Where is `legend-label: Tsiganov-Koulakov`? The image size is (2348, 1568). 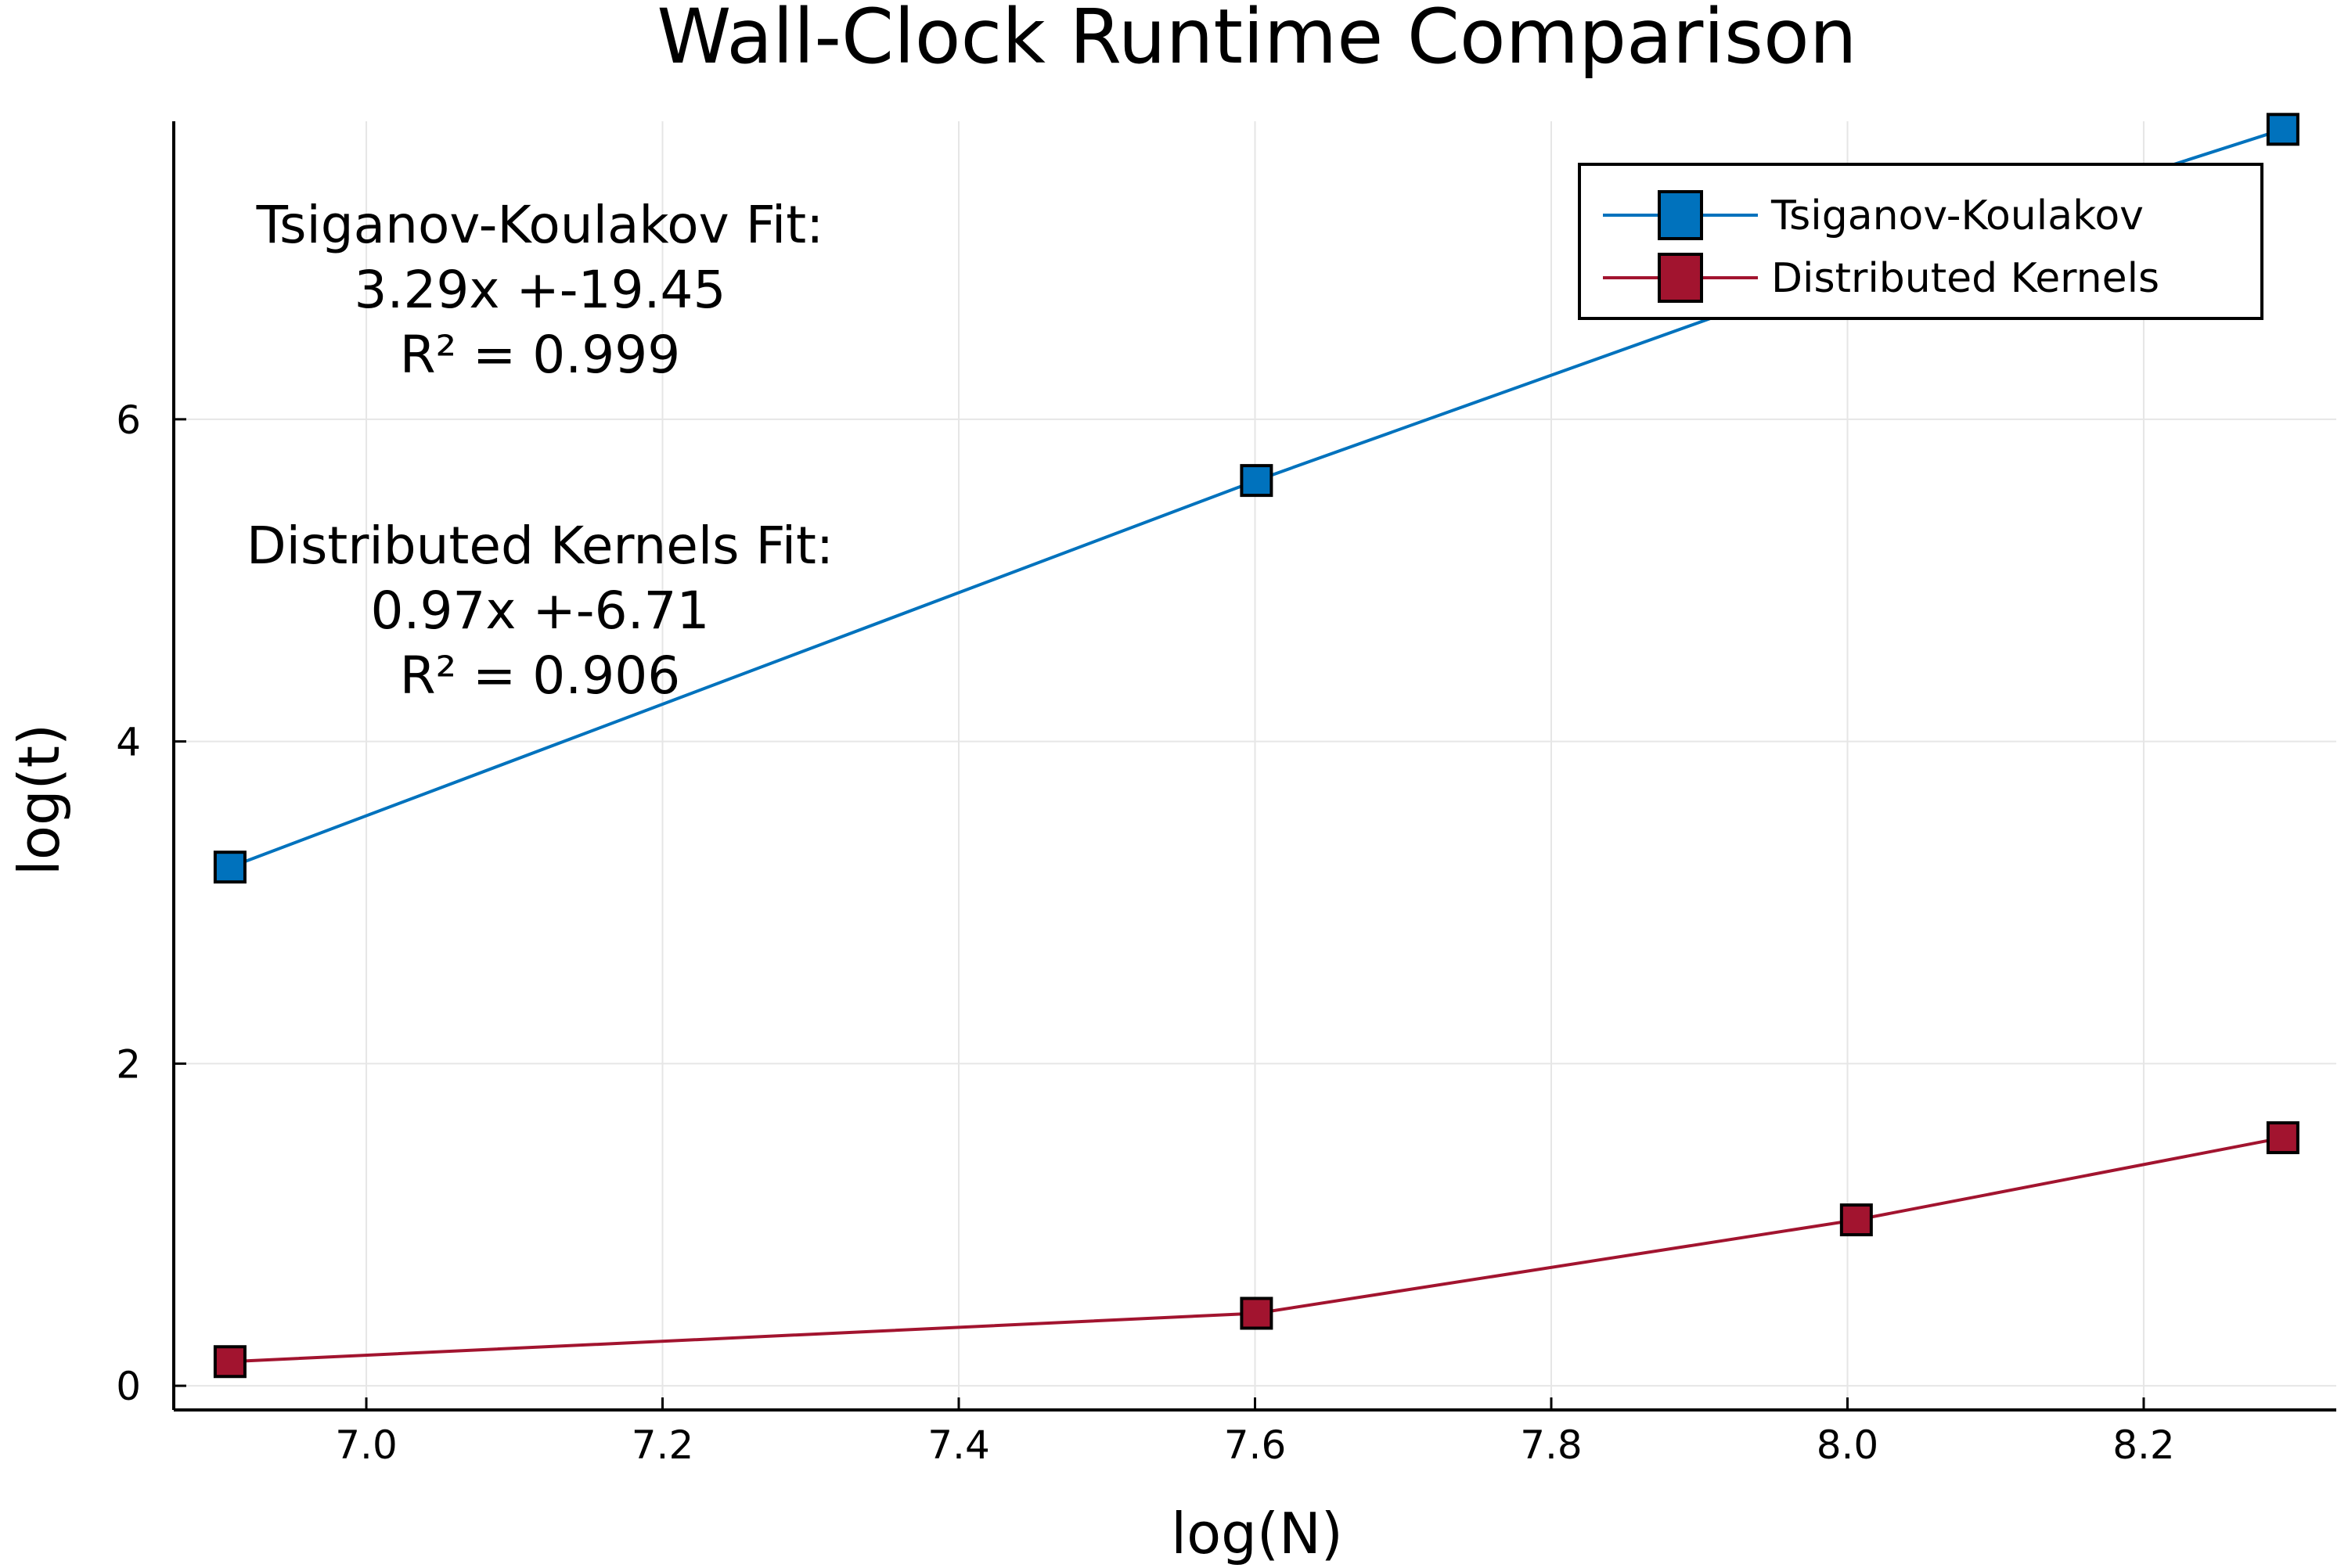 legend-label: Tsiganov-Koulakov is located at coordinates (1957, 215).